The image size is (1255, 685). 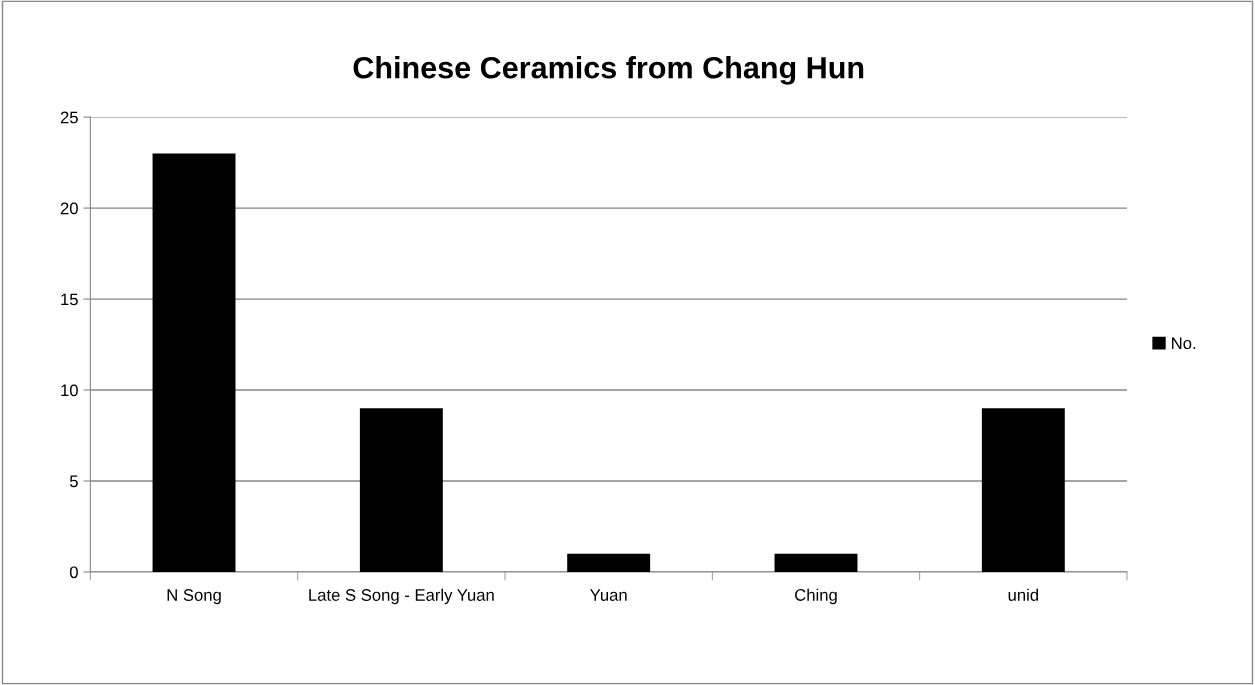 What do you see at coordinates (608, 70) in the screenshot?
I see `chart-title: Chinese Ceramics from Chang Hun` at bounding box center [608, 70].